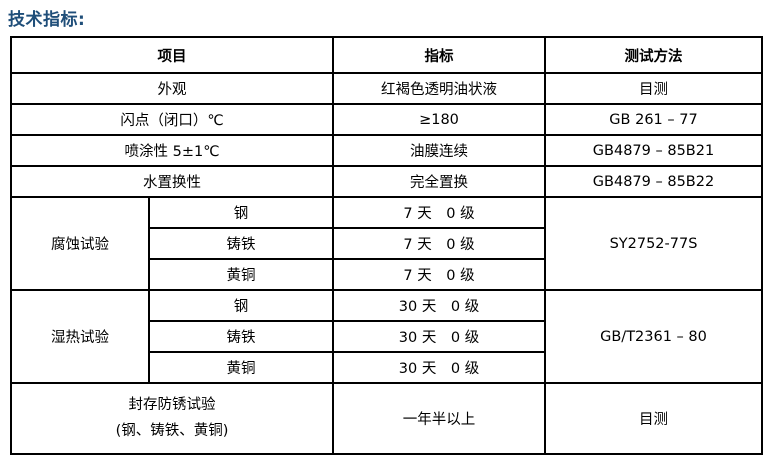  I want to click on cell-method: GB4879 – 85B21, so click(653, 150).